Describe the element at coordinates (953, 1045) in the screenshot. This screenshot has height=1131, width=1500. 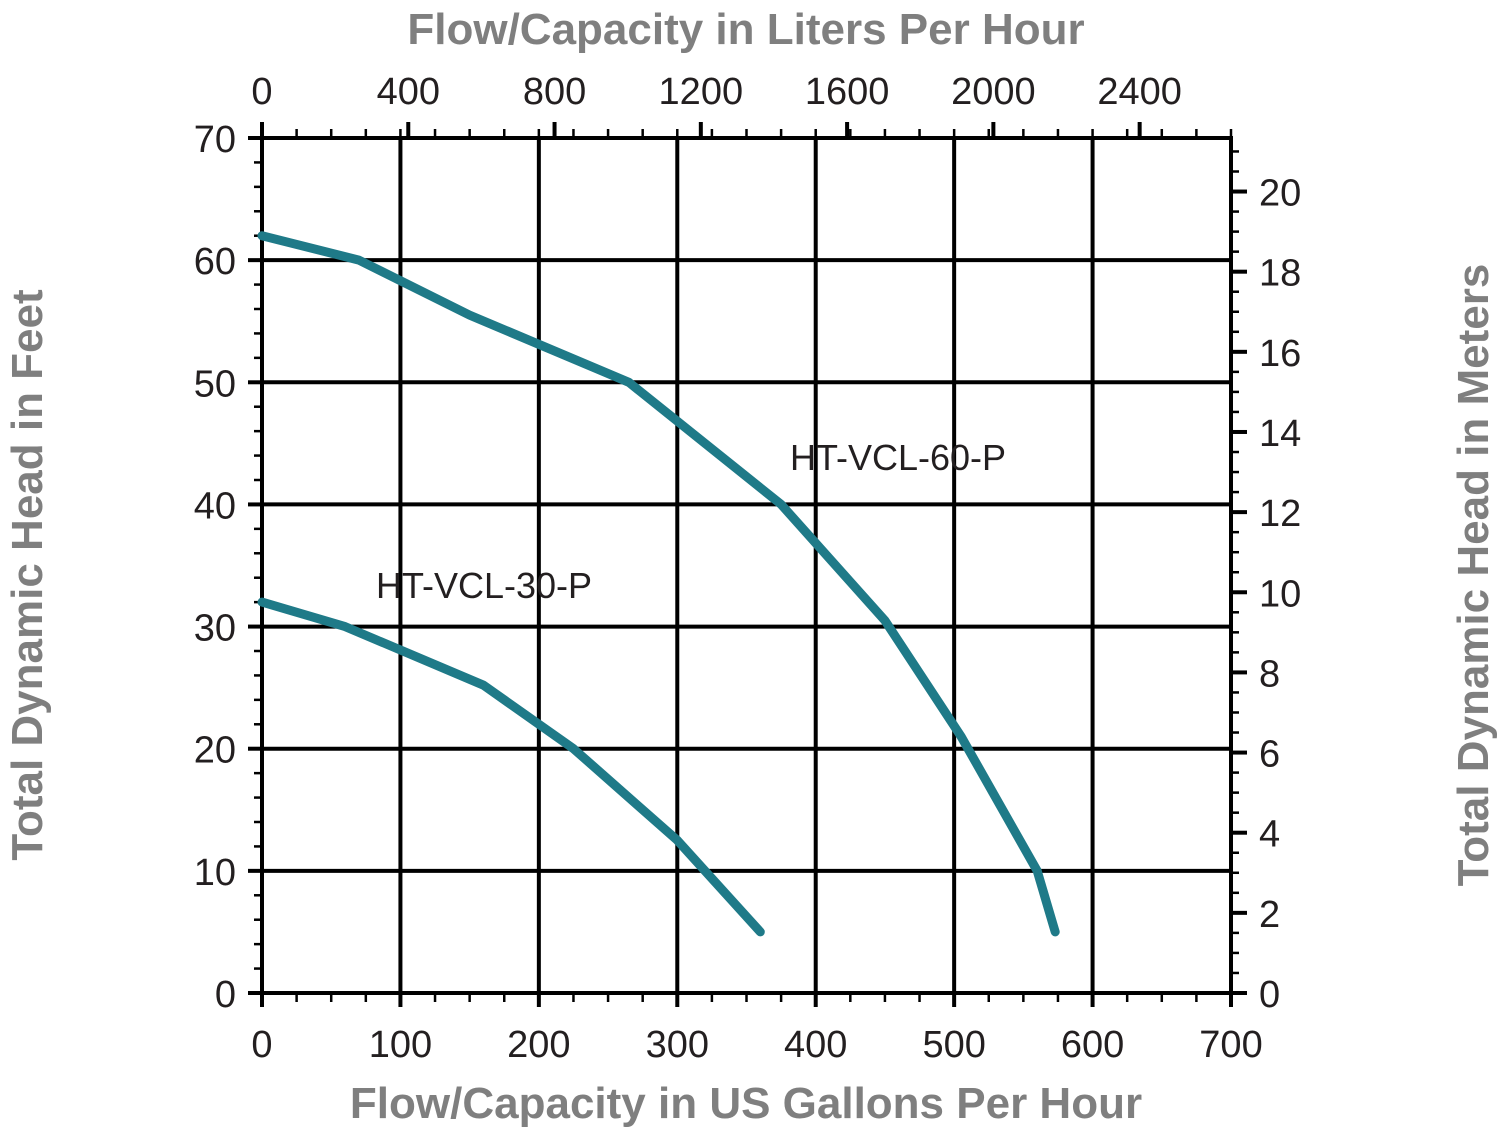
I see `x-tick-label: 500` at that location.